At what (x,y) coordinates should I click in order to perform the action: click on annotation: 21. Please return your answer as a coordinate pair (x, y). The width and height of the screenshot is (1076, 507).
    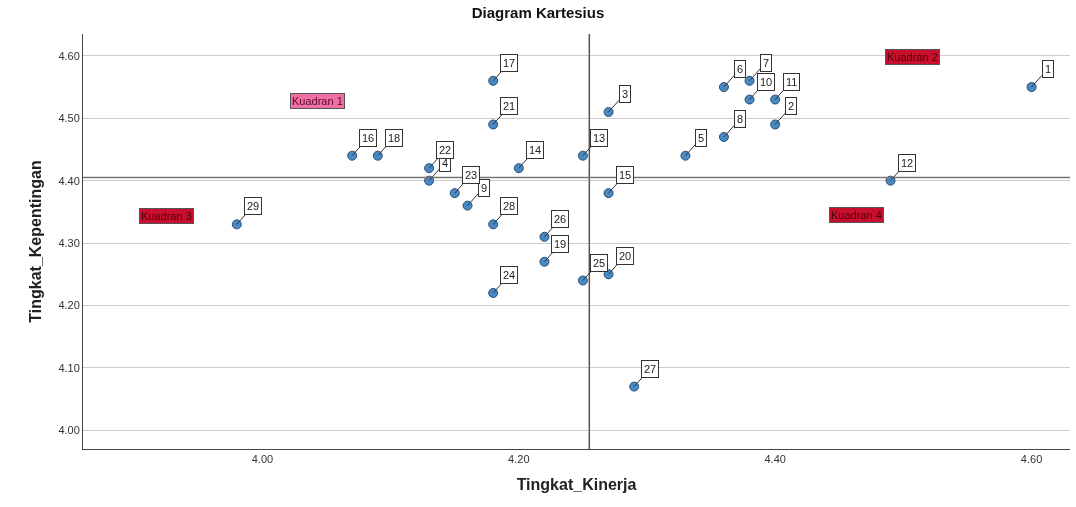
    Looking at the image, I should click on (509, 106).